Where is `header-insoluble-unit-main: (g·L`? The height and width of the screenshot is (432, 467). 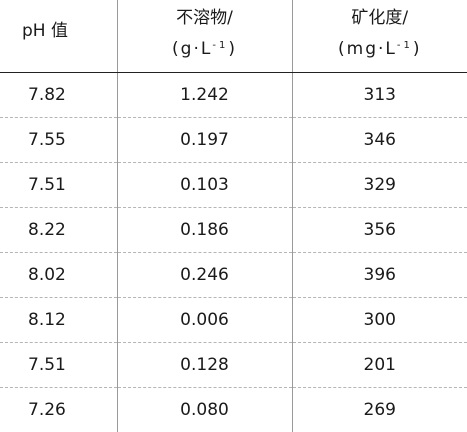 header-insoluble-unit-main: (g·L is located at coordinates (192, 49).